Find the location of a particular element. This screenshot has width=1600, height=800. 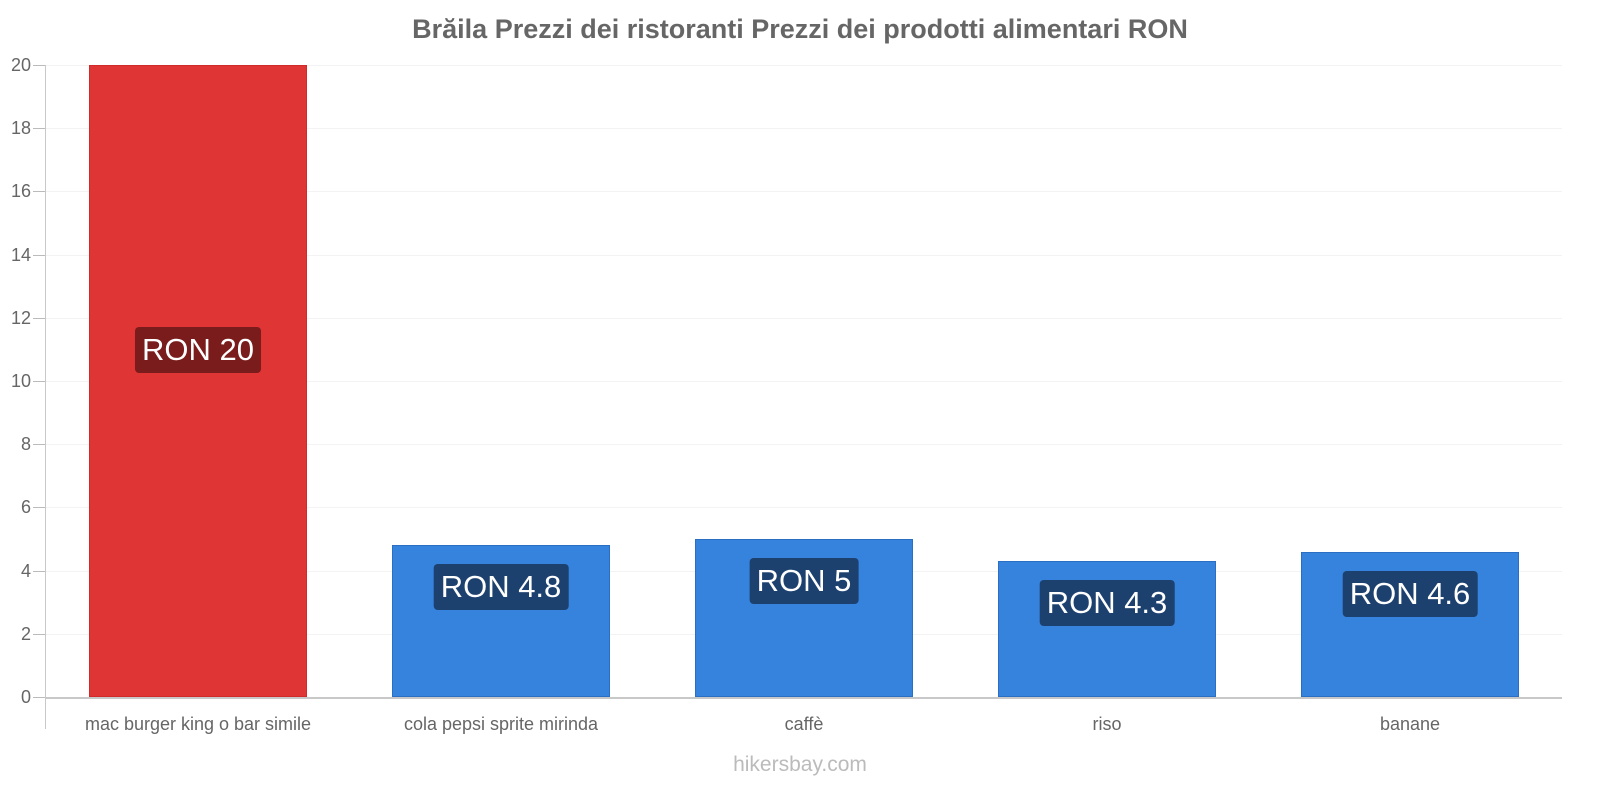

x-category-label: caffè is located at coordinates (804, 724).